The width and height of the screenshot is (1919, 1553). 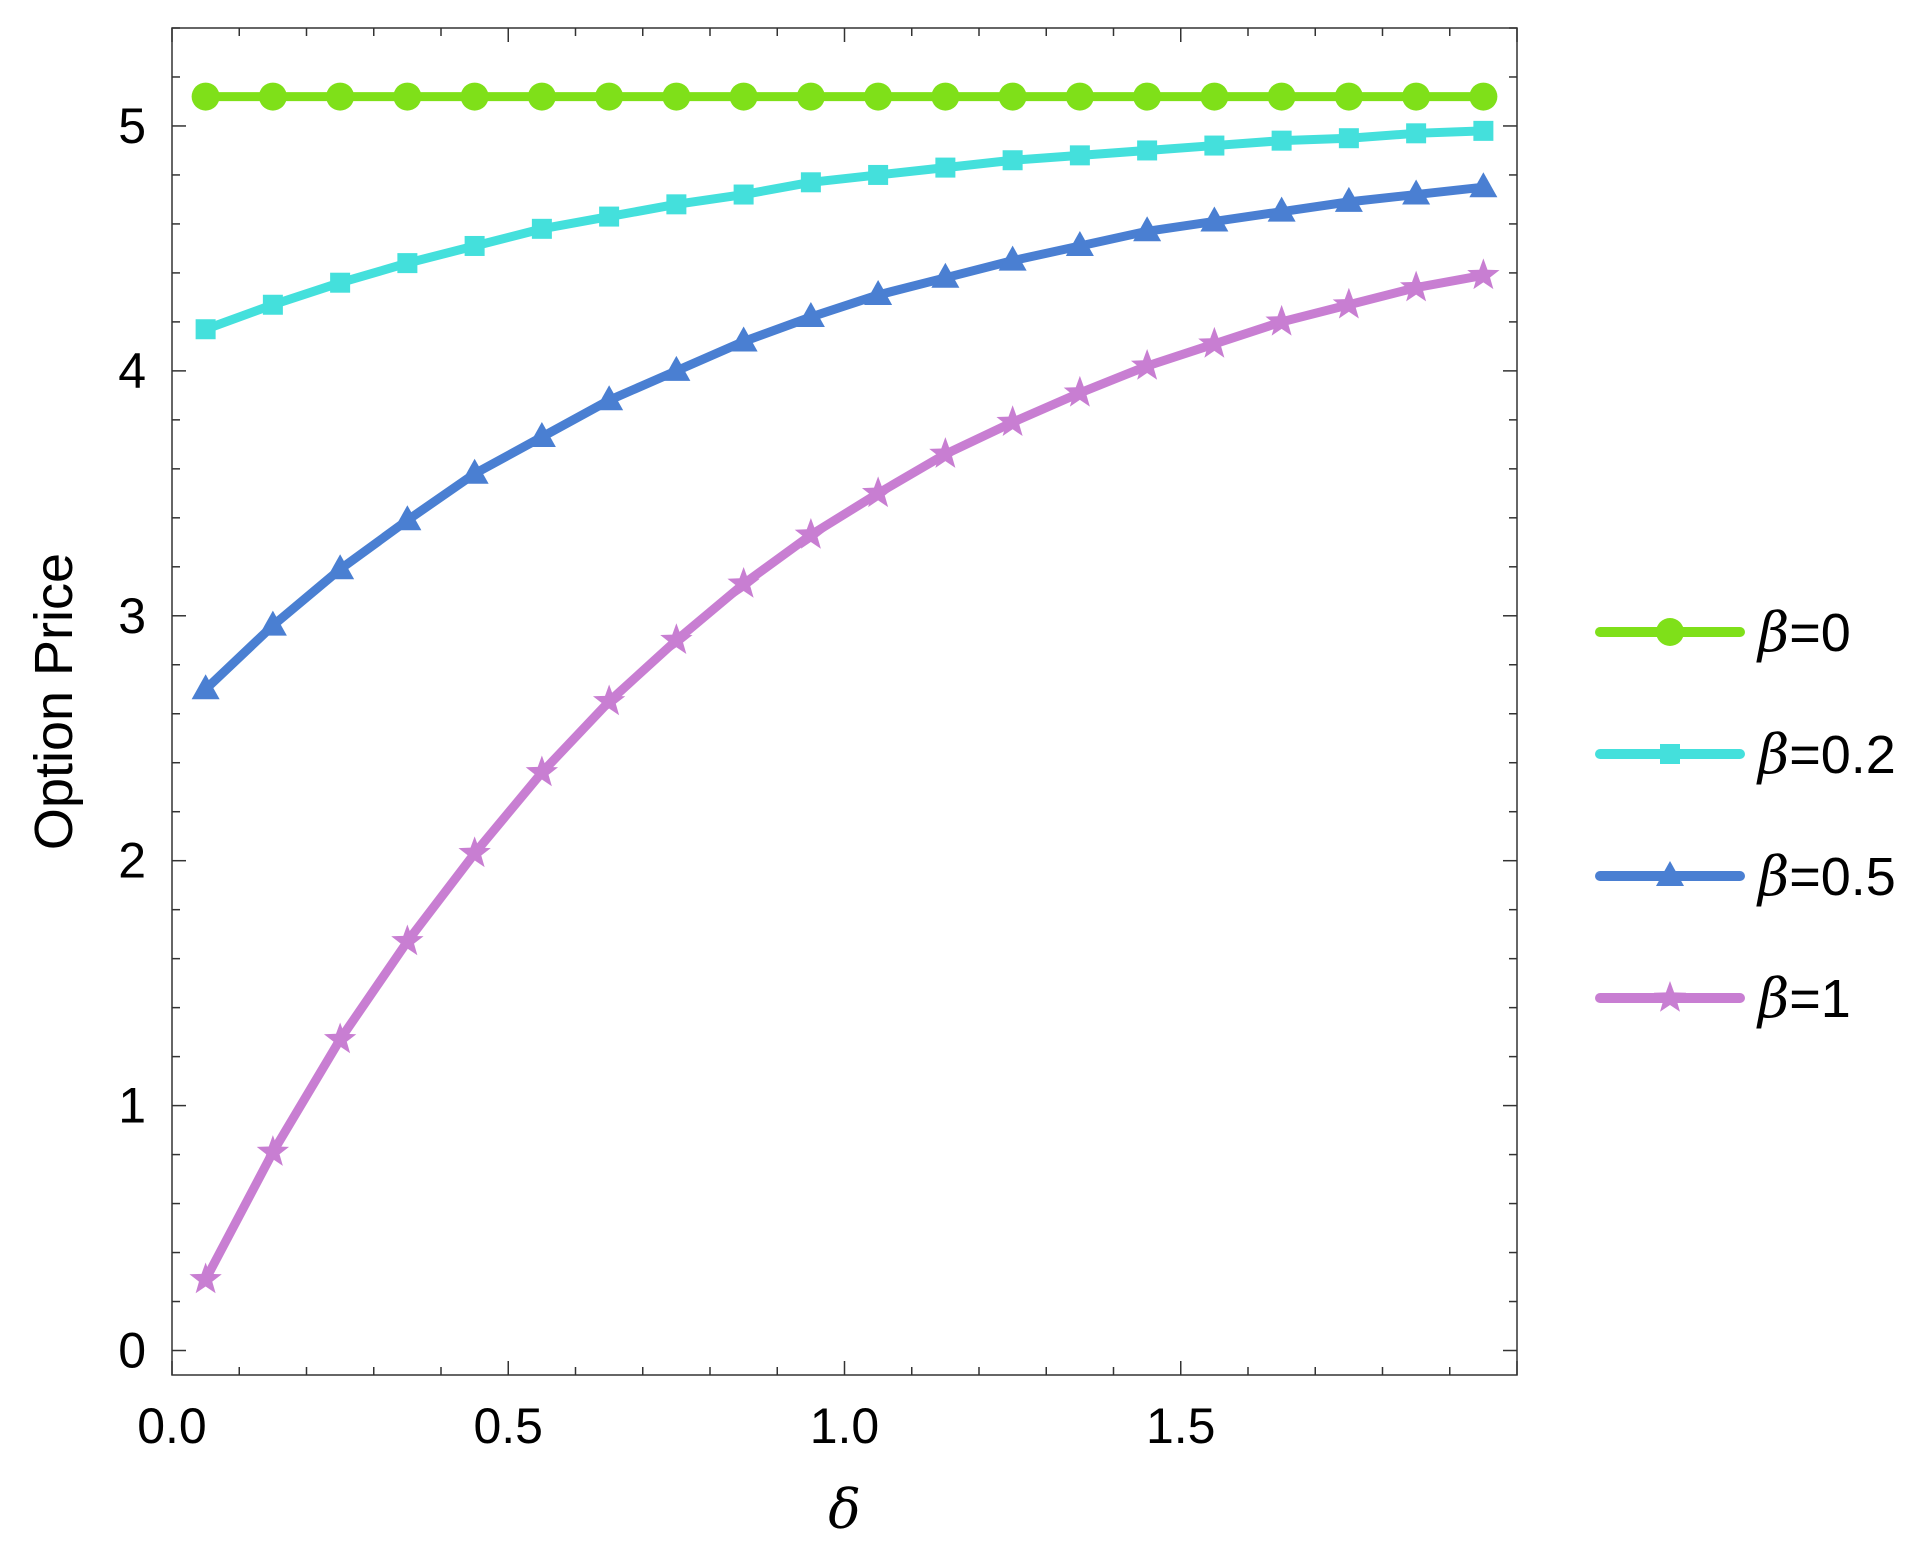 I want to click on legend-label: β=0, so click(x=1803, y=632).